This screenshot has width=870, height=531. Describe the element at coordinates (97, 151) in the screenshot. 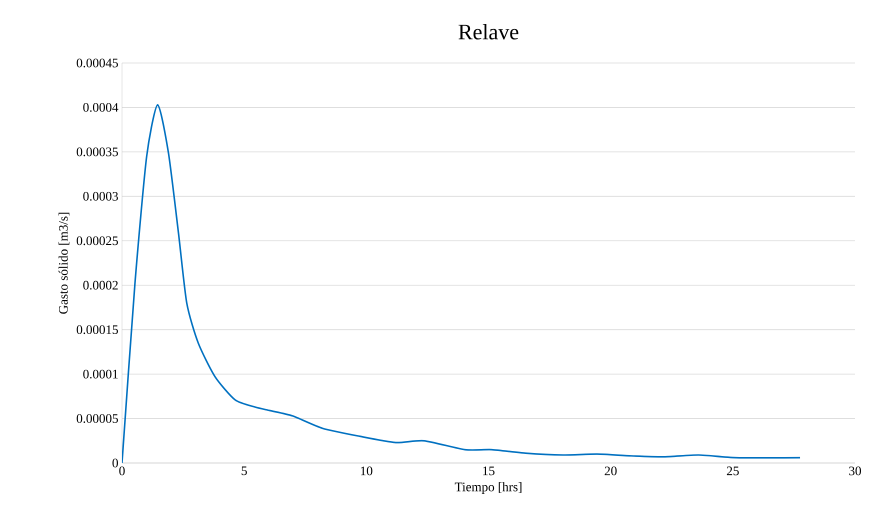

I see `y-tick-label: 0.00035` at that location.